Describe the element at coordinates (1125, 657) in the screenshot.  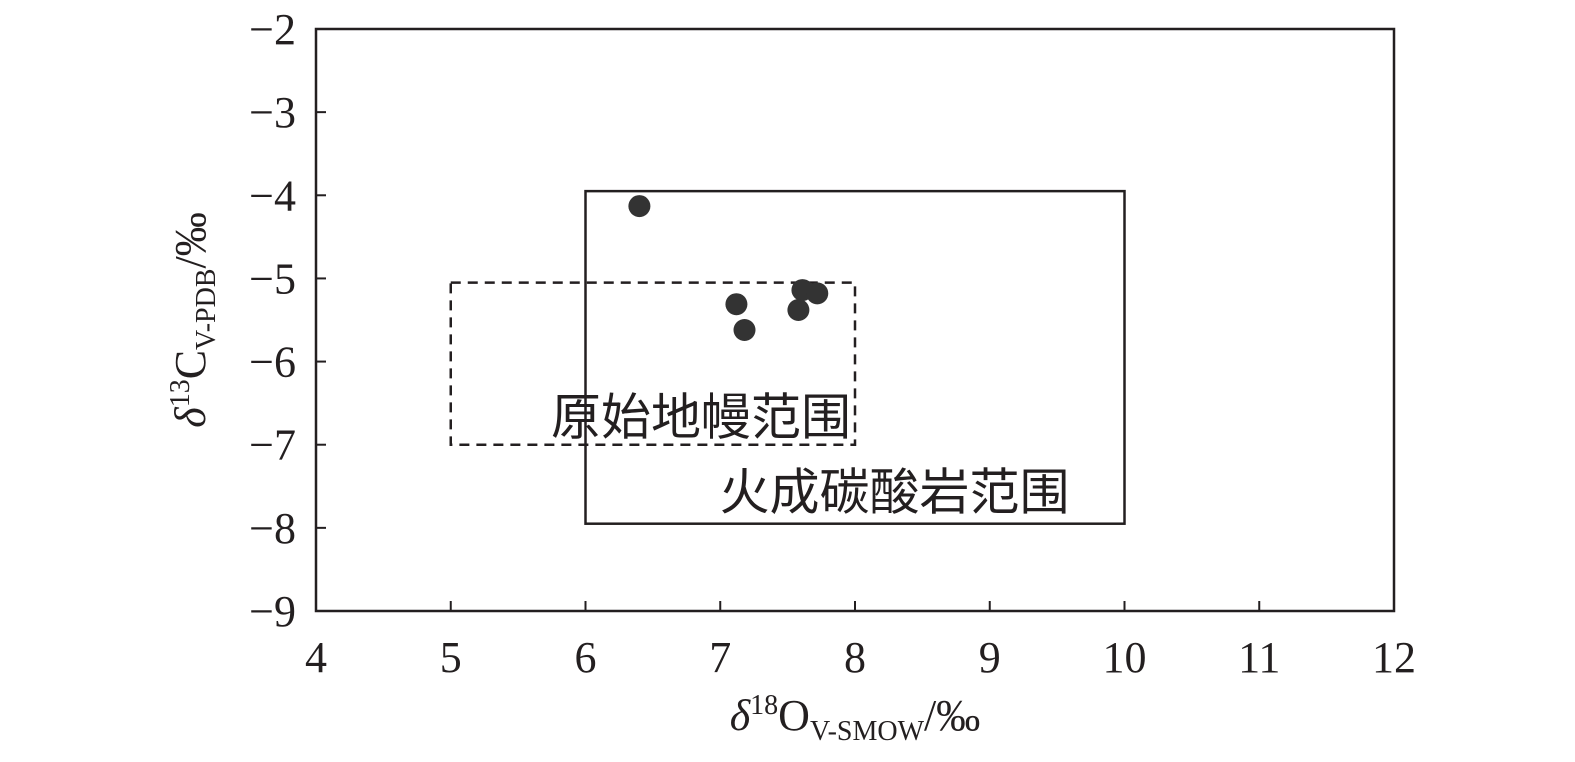
I see `x-tick-label: 10` at that location.